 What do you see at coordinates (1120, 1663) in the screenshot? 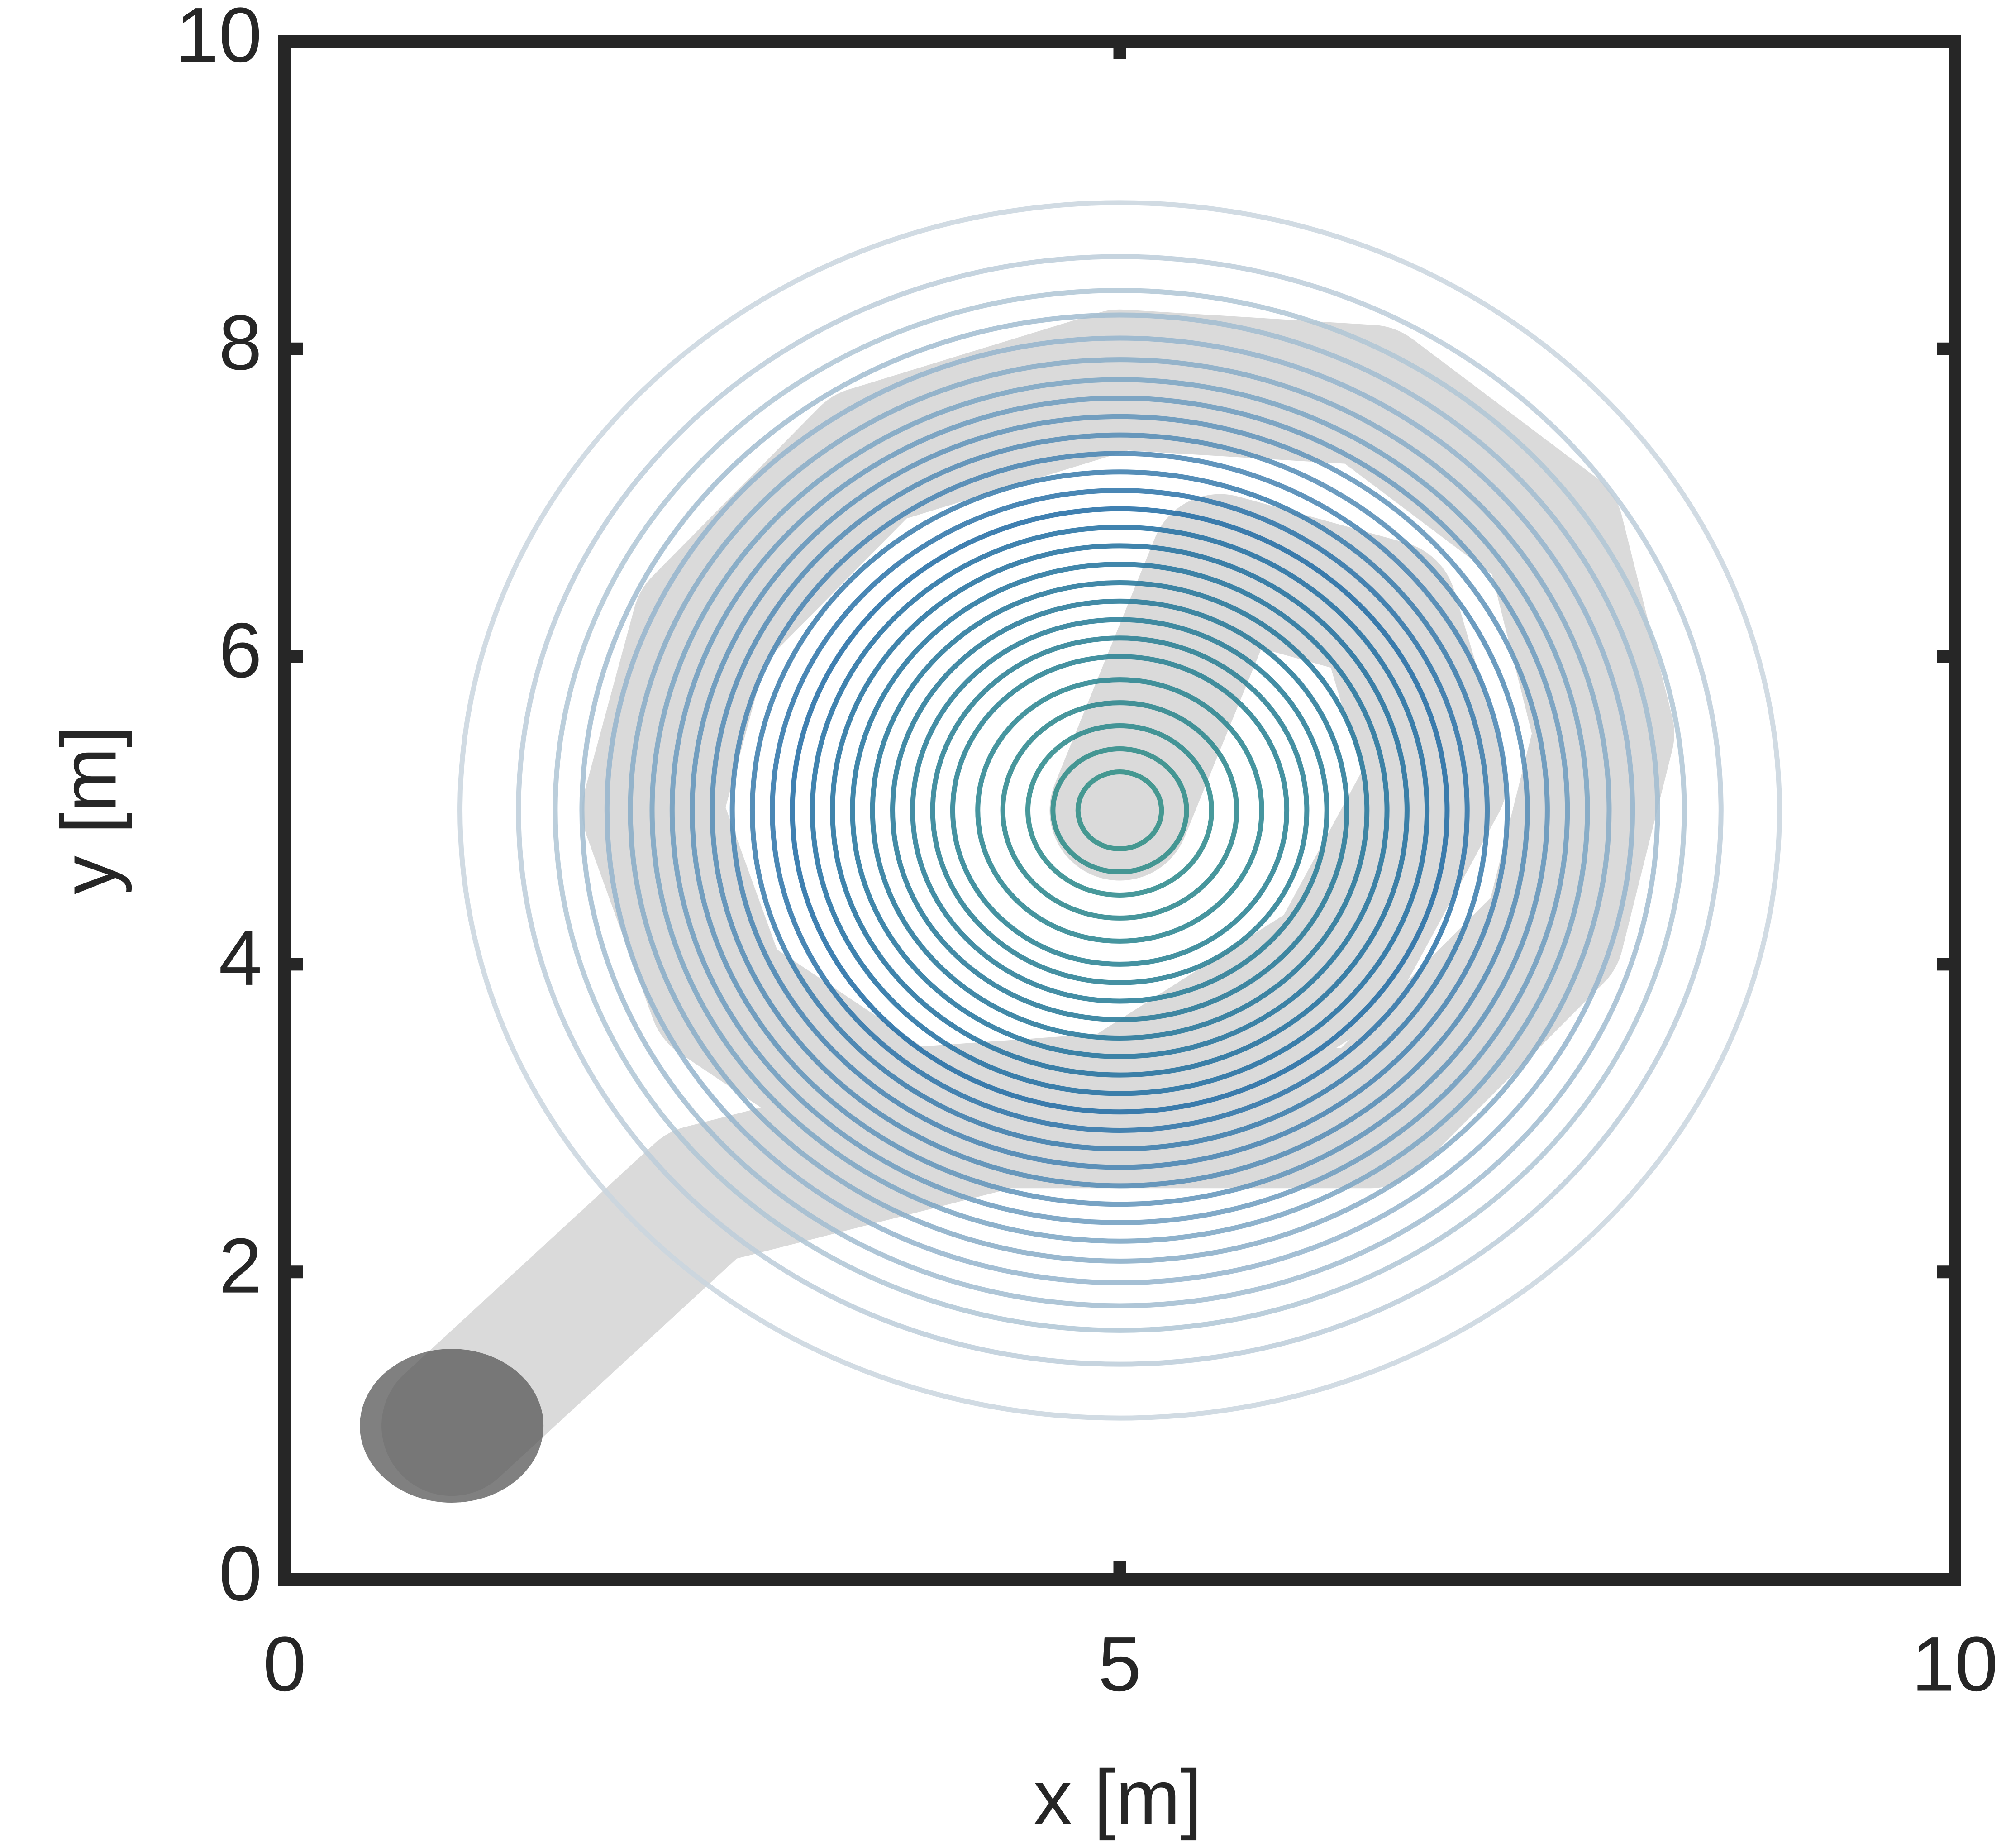
I see `x-tick-label: 5` at bounding box center [1120, 1663].